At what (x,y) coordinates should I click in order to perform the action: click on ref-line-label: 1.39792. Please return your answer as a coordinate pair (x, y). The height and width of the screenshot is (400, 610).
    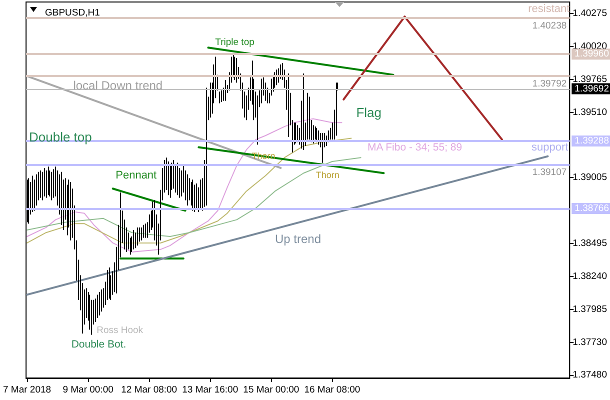
    Looking at the image, I should click on (549, 84).